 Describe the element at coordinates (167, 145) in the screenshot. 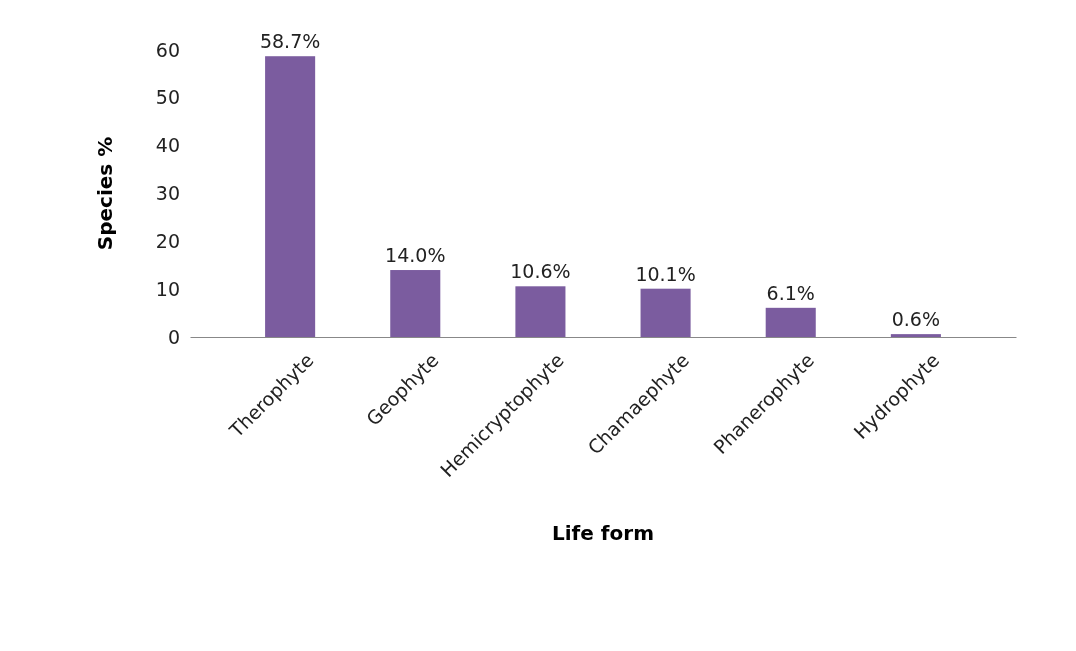

I see `y-tick-label: 40` at that location.